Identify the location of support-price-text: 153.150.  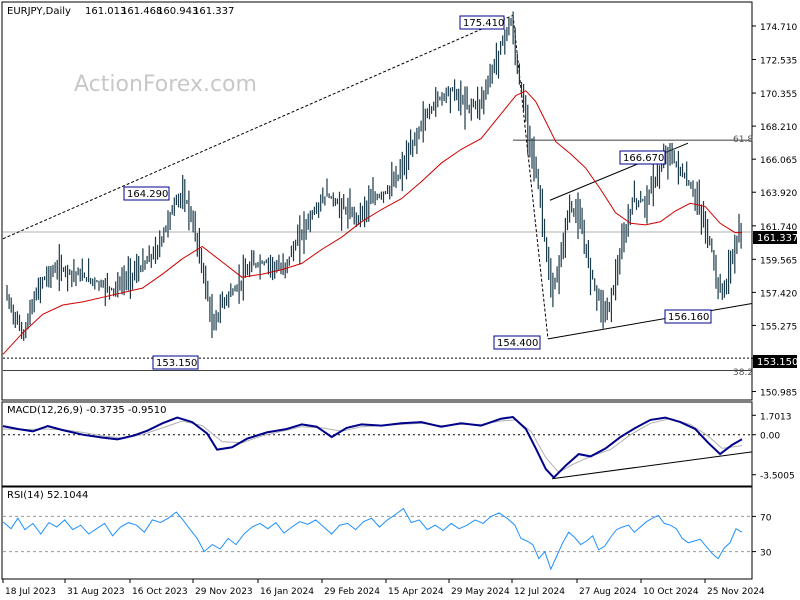
(777, 362).